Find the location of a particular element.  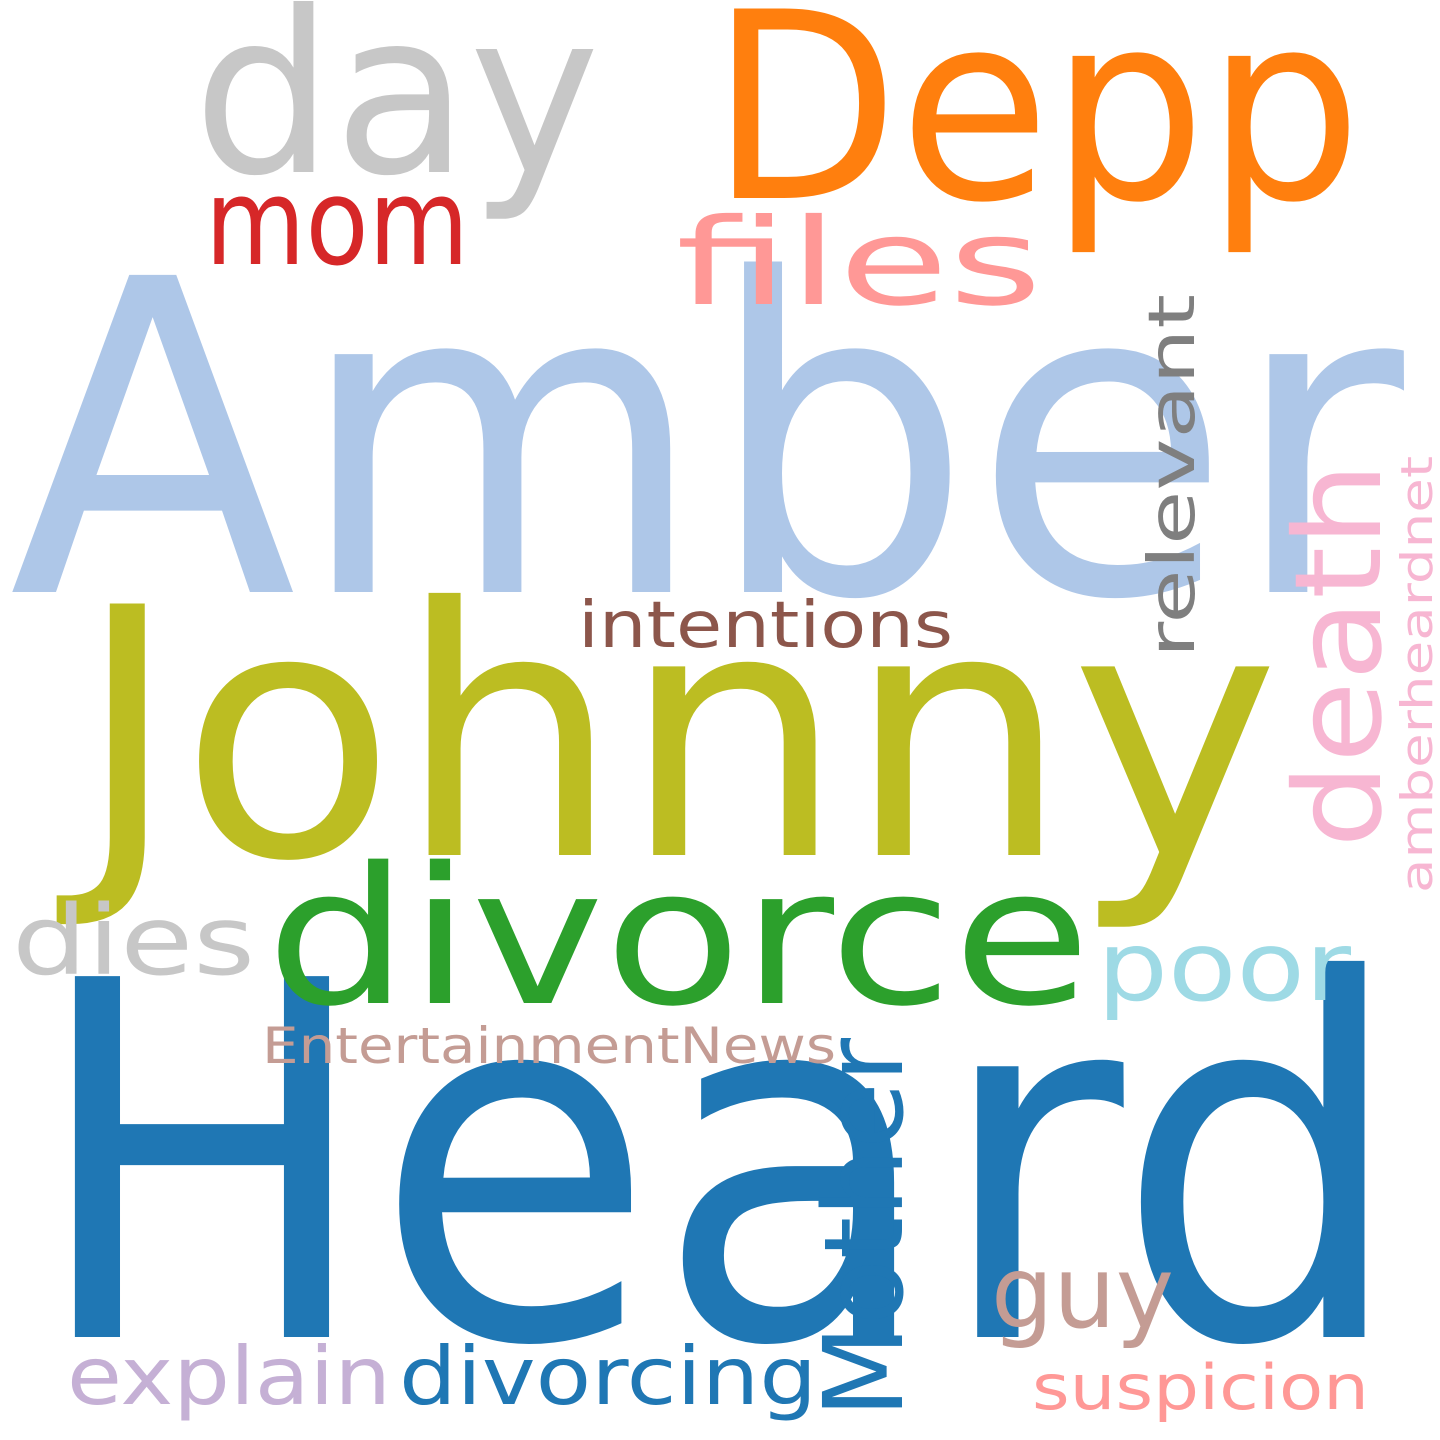

word-files: files is located at coordinates (859, 263).